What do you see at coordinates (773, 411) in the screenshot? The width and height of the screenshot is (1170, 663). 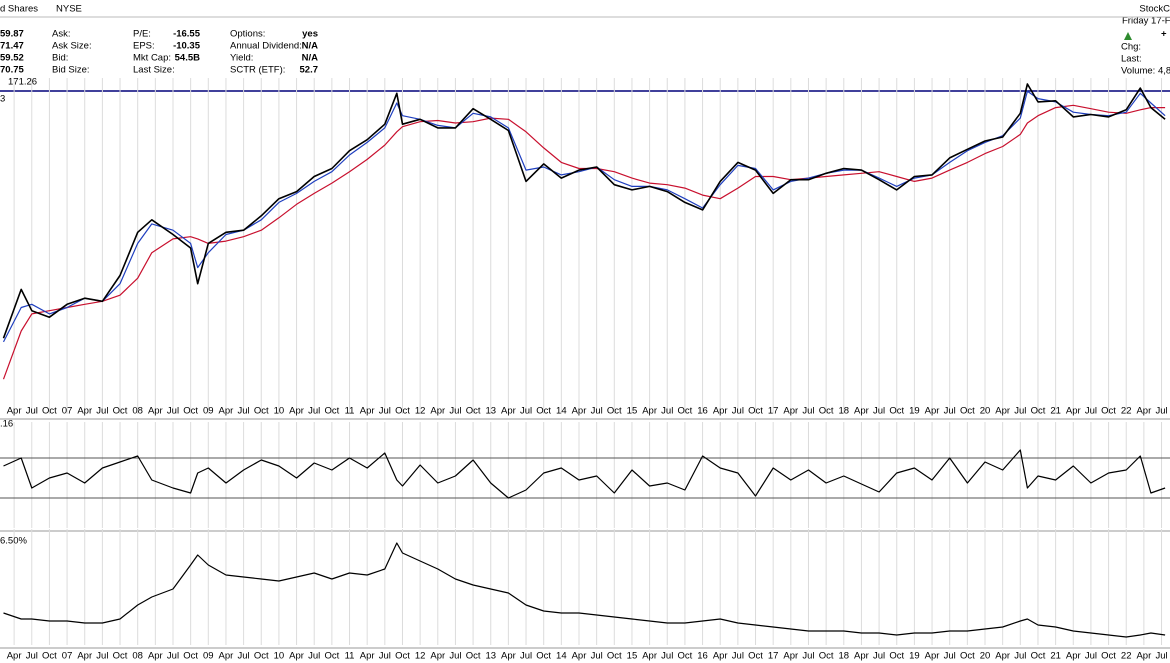 I see `x-tick-label: 17` at bounding box center [773, 411].